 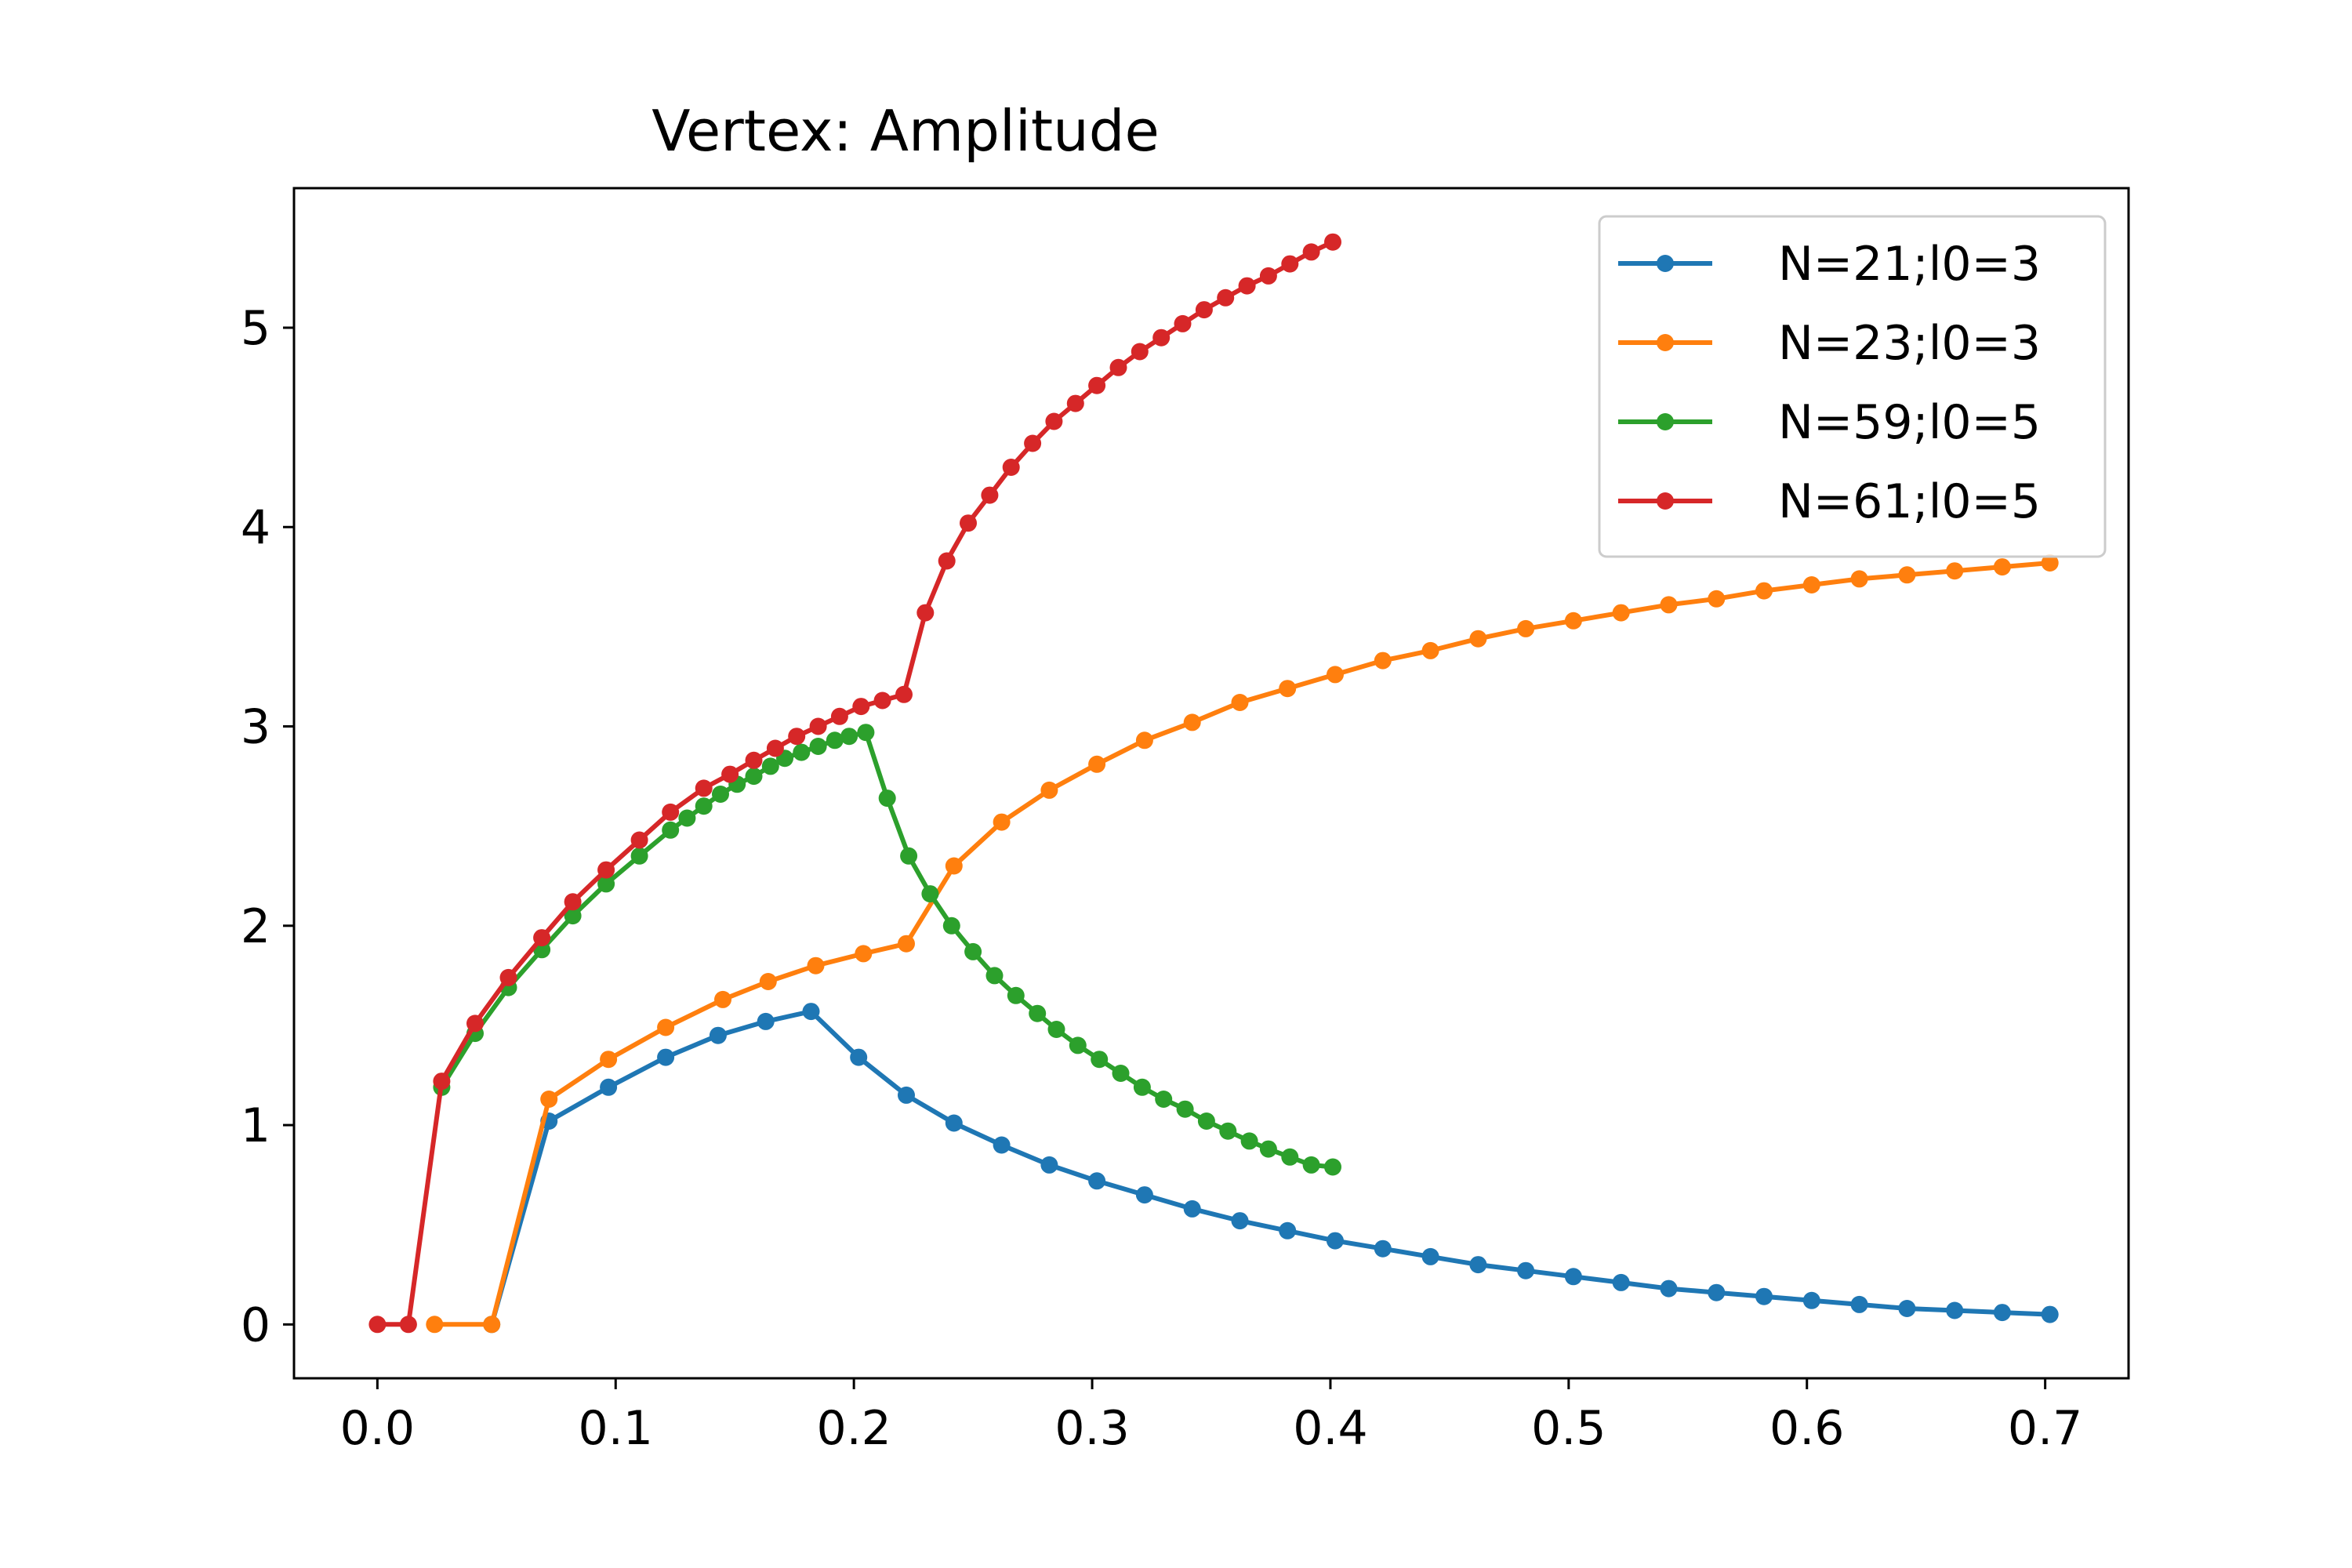 What do you see at coordinates (255, 527) in the screenshot?
I see `y-tick-label: 4` at bounding box center [255, 527].